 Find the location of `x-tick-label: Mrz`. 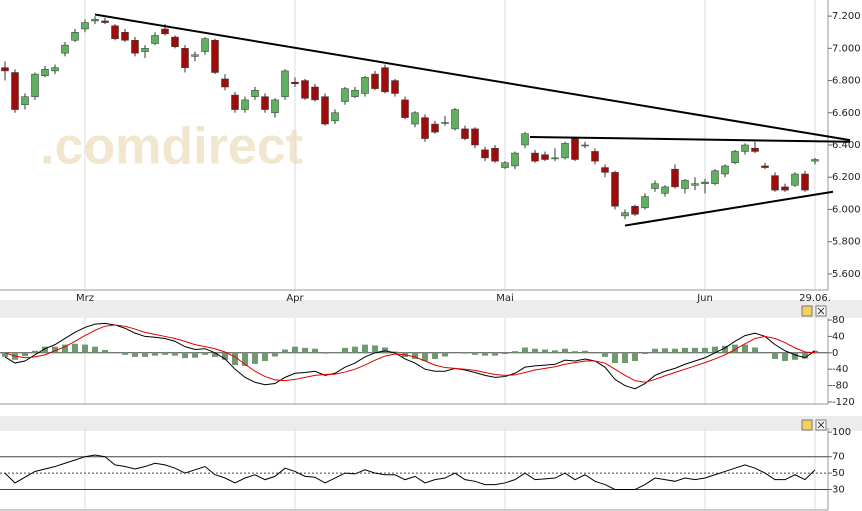

x-tick-label: Mrz is located at coordinates (85, 298).